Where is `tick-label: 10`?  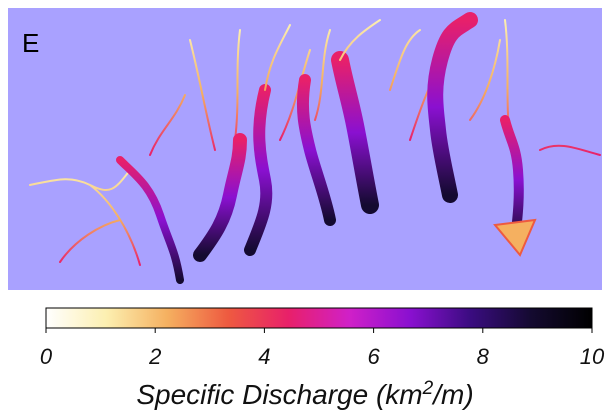
tick-label: 10 is located at coordinates (592, 356).